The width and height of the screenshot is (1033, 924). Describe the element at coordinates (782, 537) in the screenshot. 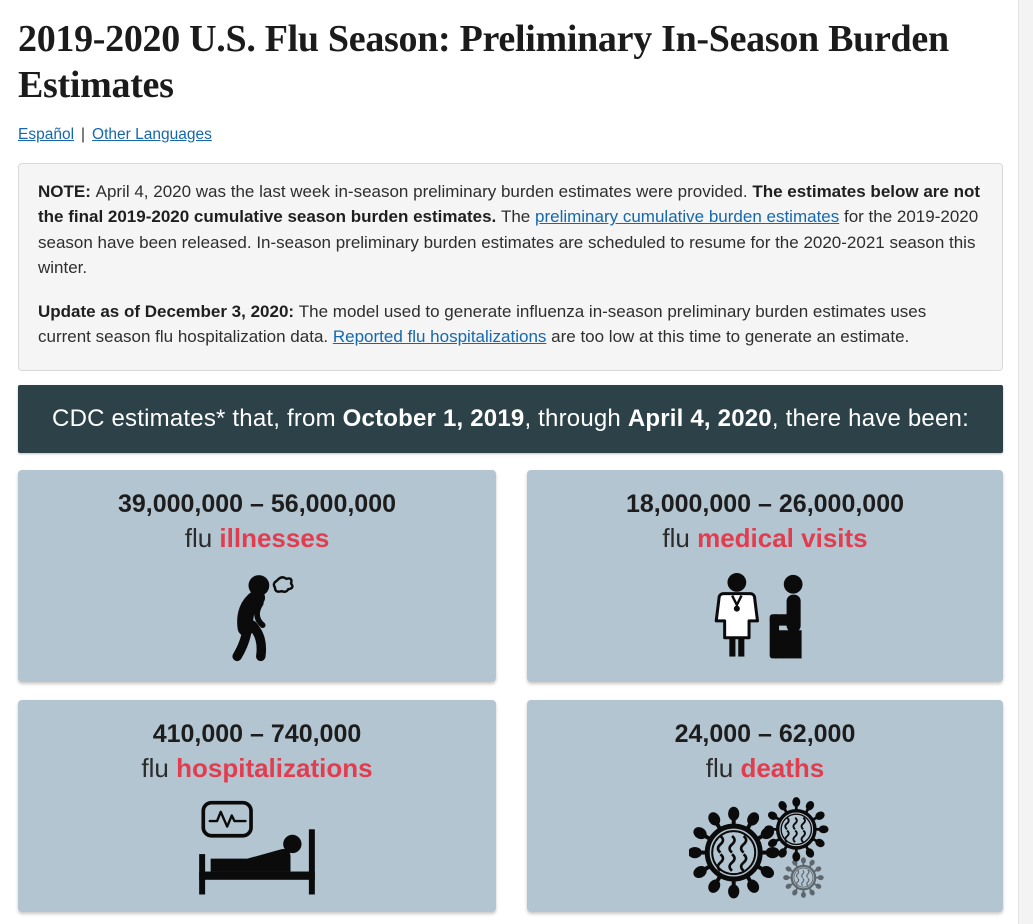

I see `stat-term: medical visits` at that location.